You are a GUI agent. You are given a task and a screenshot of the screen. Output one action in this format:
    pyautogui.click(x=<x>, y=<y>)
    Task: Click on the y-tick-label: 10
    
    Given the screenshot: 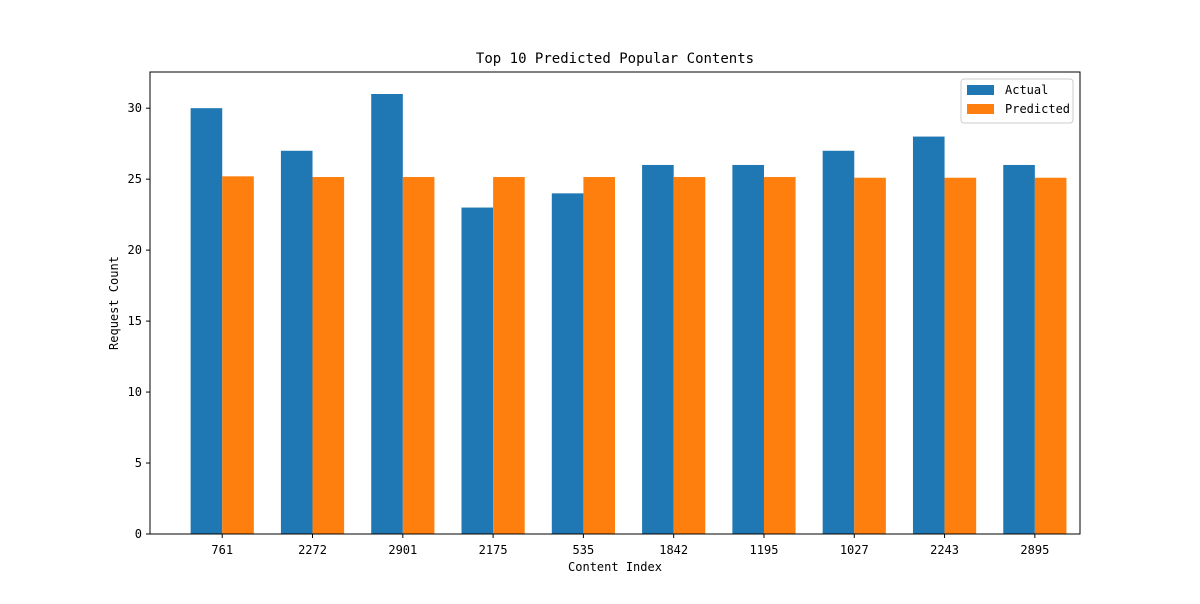 What is the action you would take?
    pyautogui.click(x=135, y=392)
    